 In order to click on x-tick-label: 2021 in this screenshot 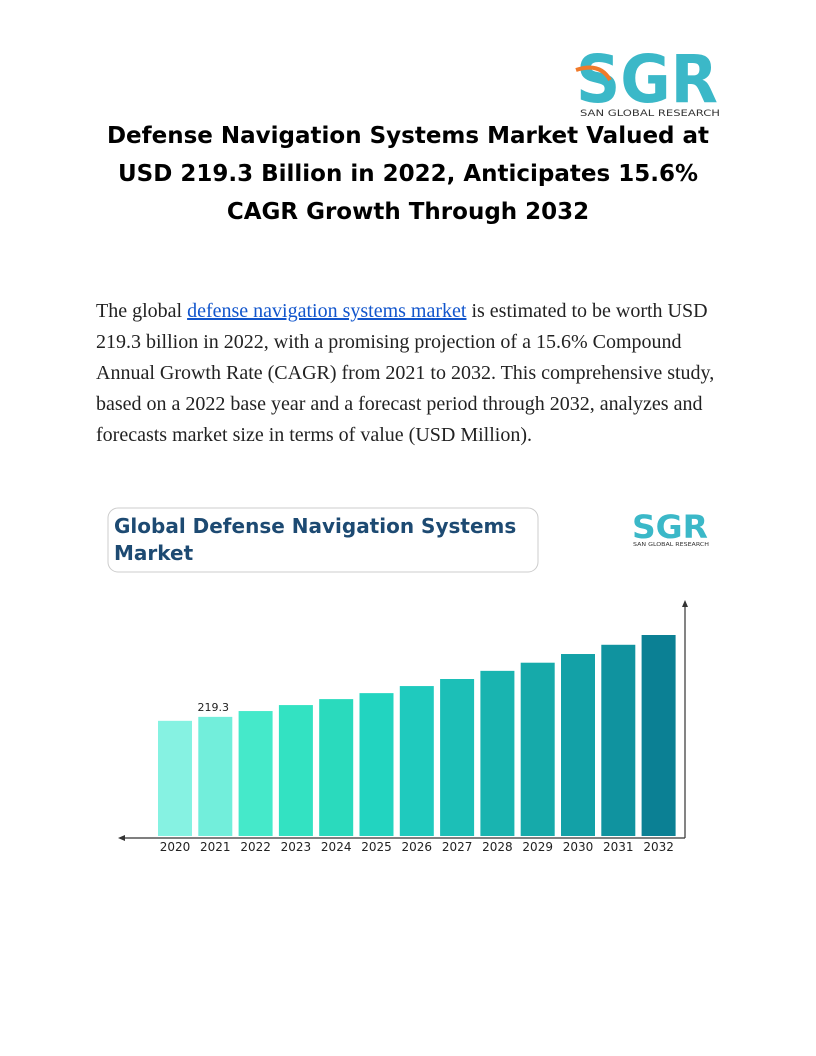, I will do `click(215, 847)`.